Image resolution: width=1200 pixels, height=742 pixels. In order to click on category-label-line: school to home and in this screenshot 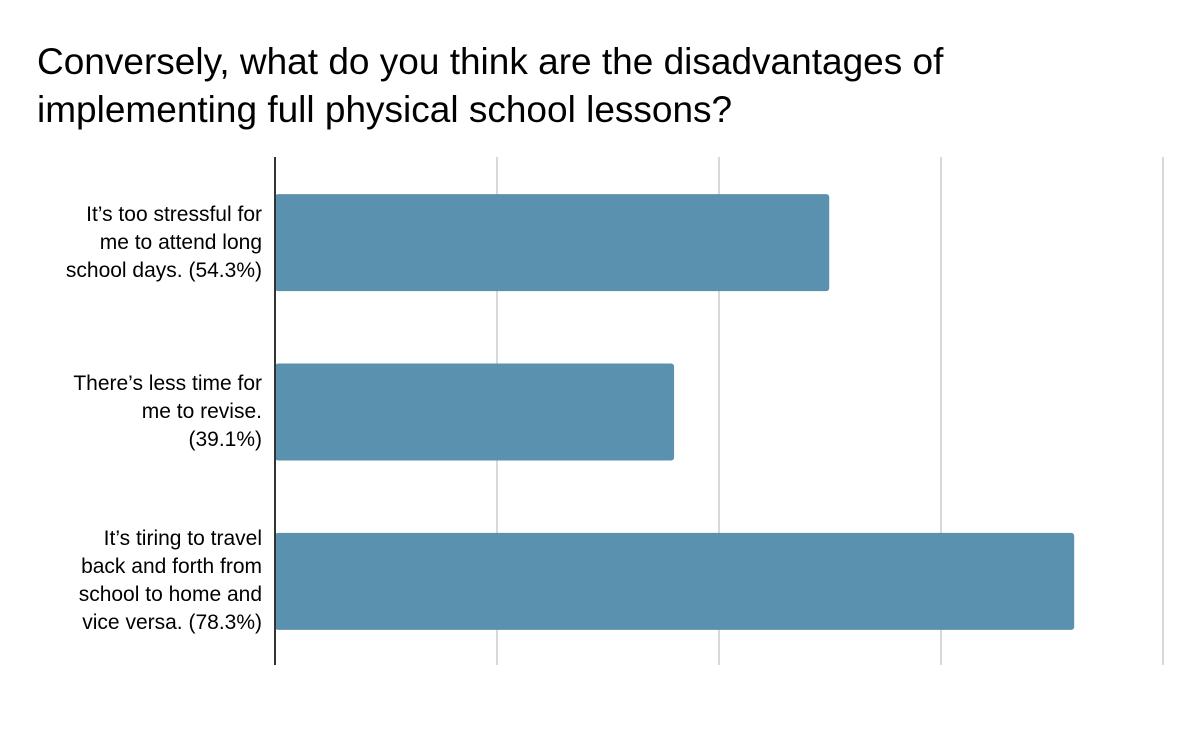, I will do `click(170, 595)`.